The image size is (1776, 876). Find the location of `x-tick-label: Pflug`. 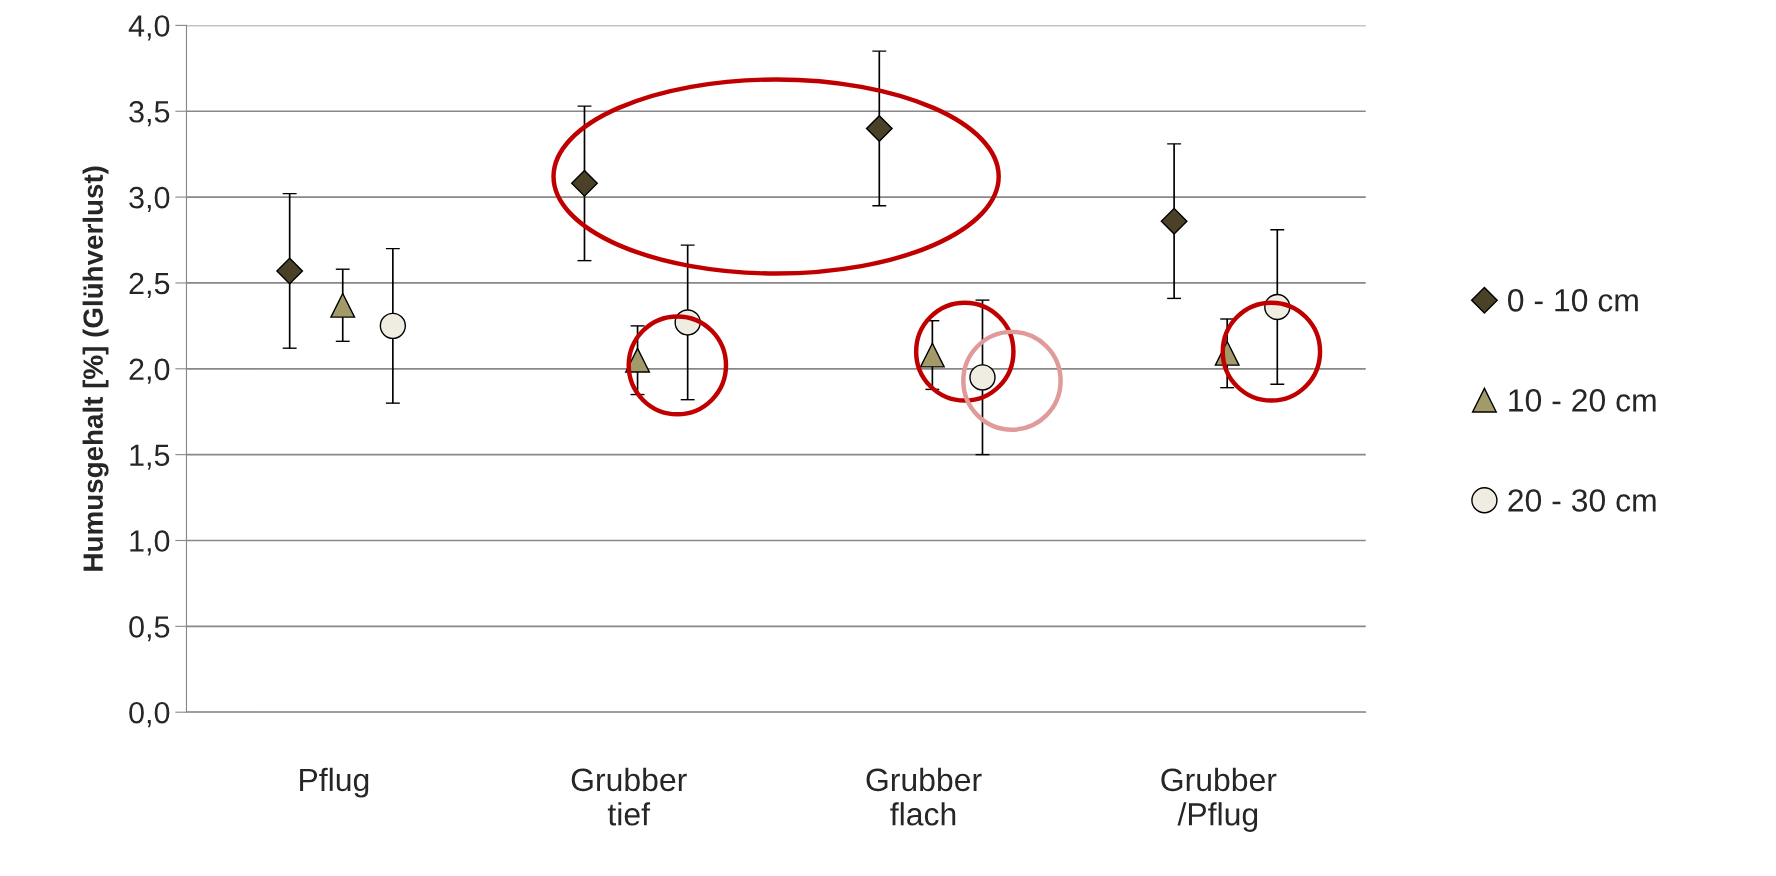

x-tick-label: Pflug is located at coordinates (334, 782).